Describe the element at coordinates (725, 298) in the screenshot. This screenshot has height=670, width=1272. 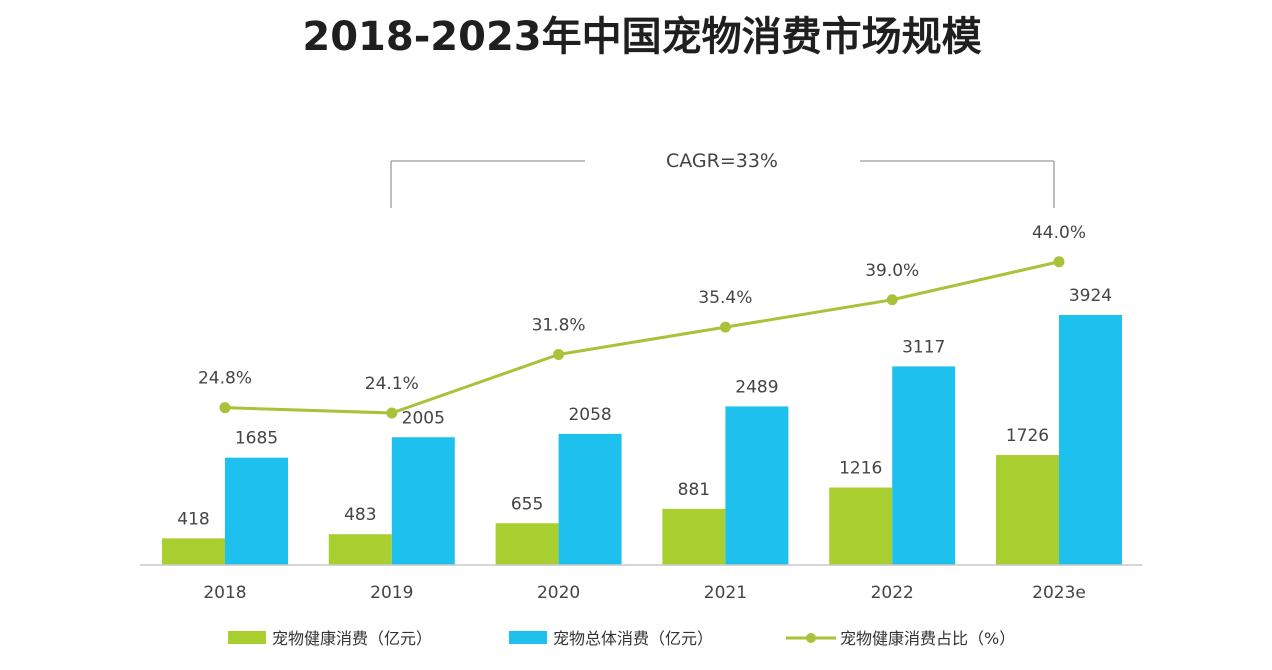
I see `share-label-2021: 35.4%` at that location.